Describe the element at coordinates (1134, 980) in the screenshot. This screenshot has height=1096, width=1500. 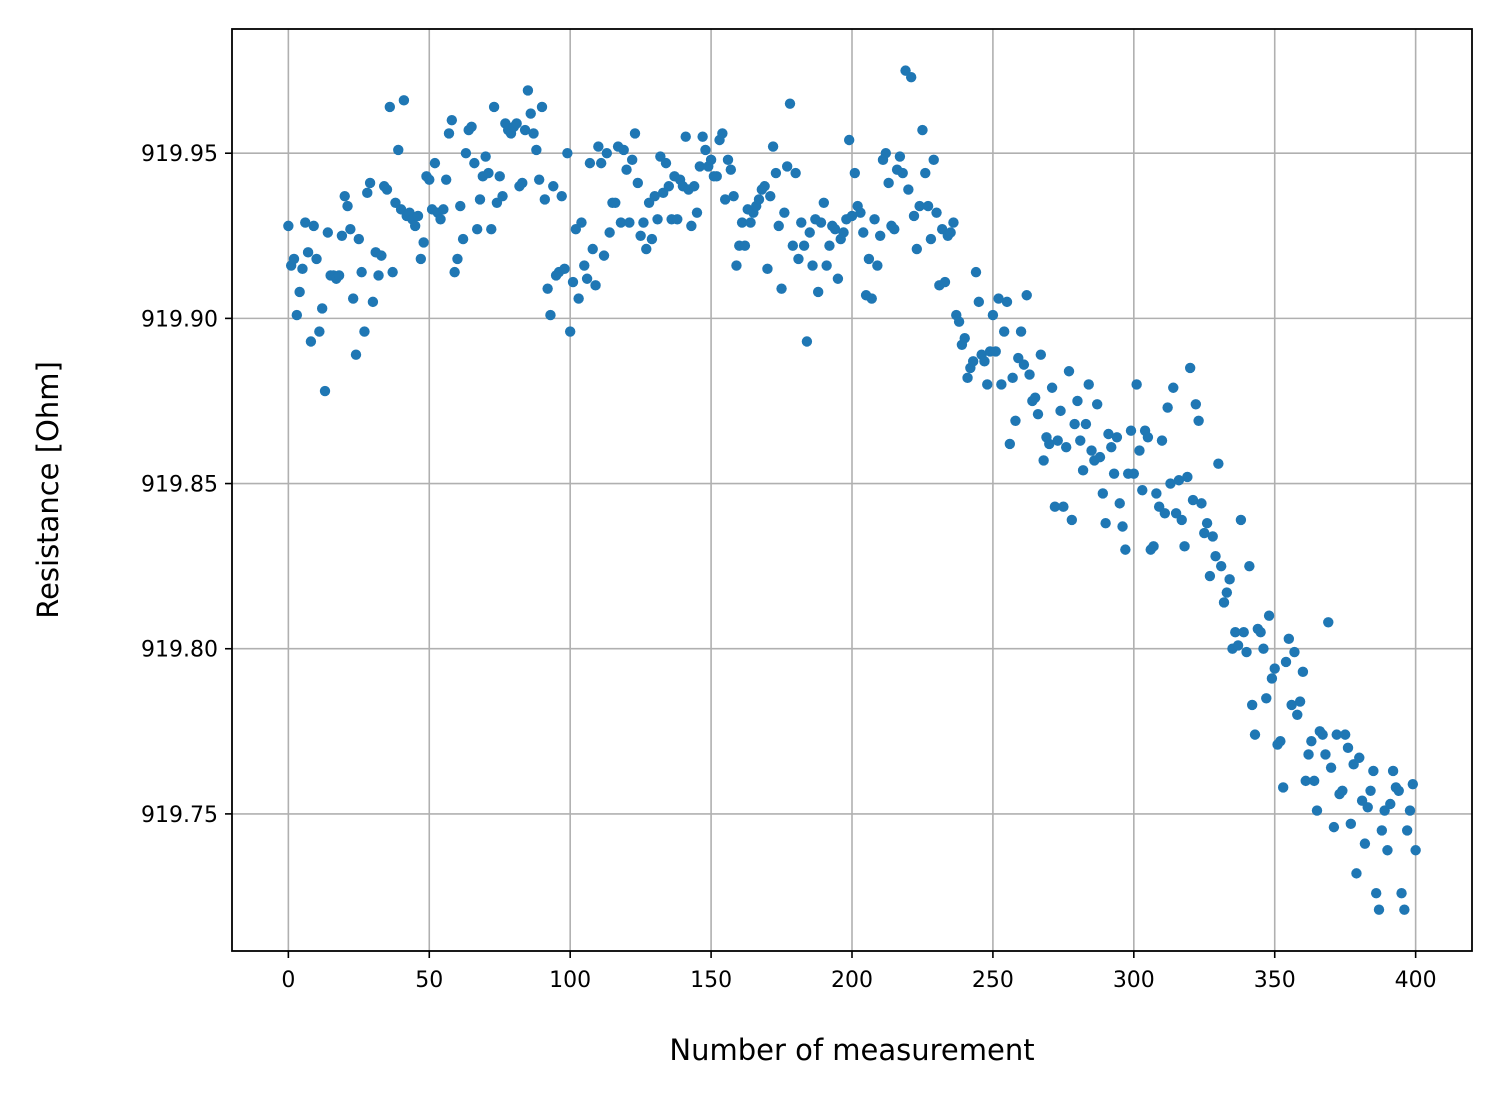
I see `x-tick-label: 300` at that location.